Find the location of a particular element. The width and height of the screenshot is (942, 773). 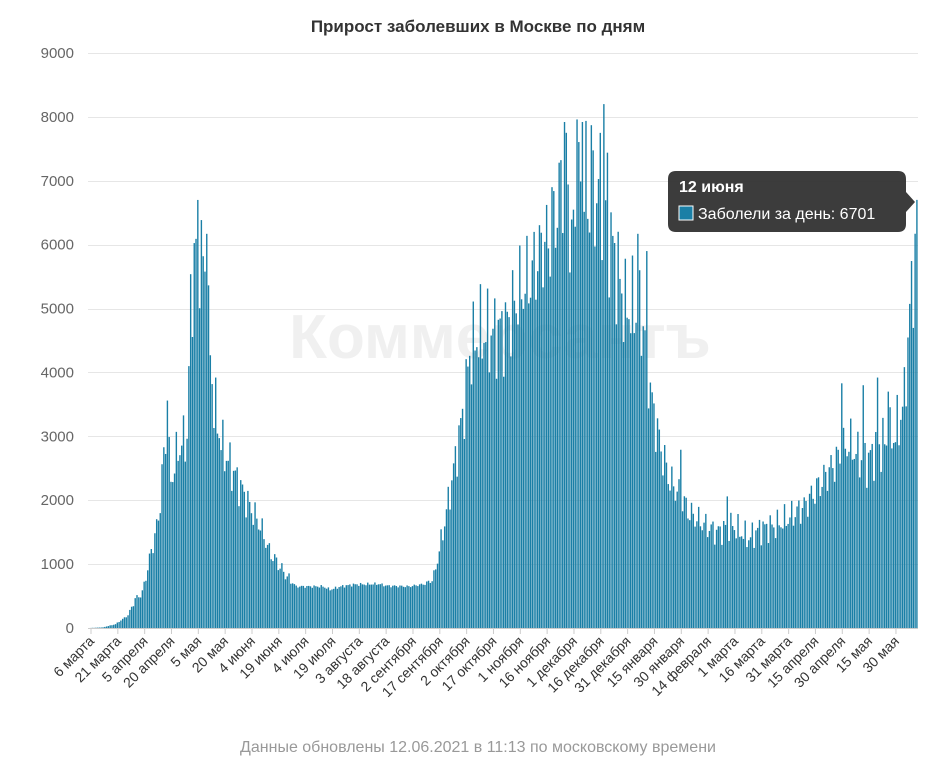

y-tick-label: 9000 is located at coordinates (57, 53).